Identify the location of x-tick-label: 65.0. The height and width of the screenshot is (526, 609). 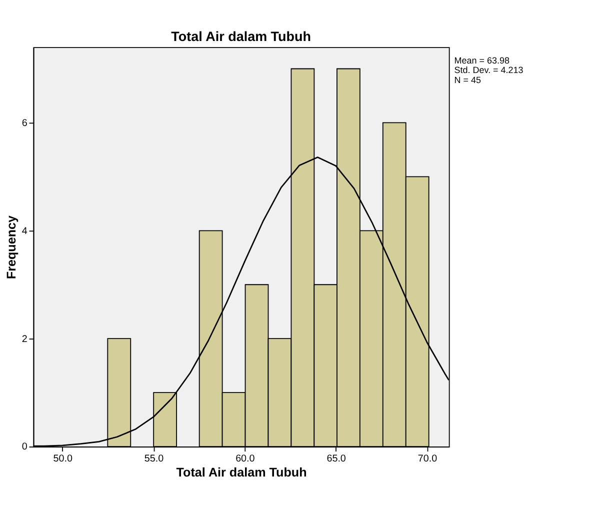
(336, 458).